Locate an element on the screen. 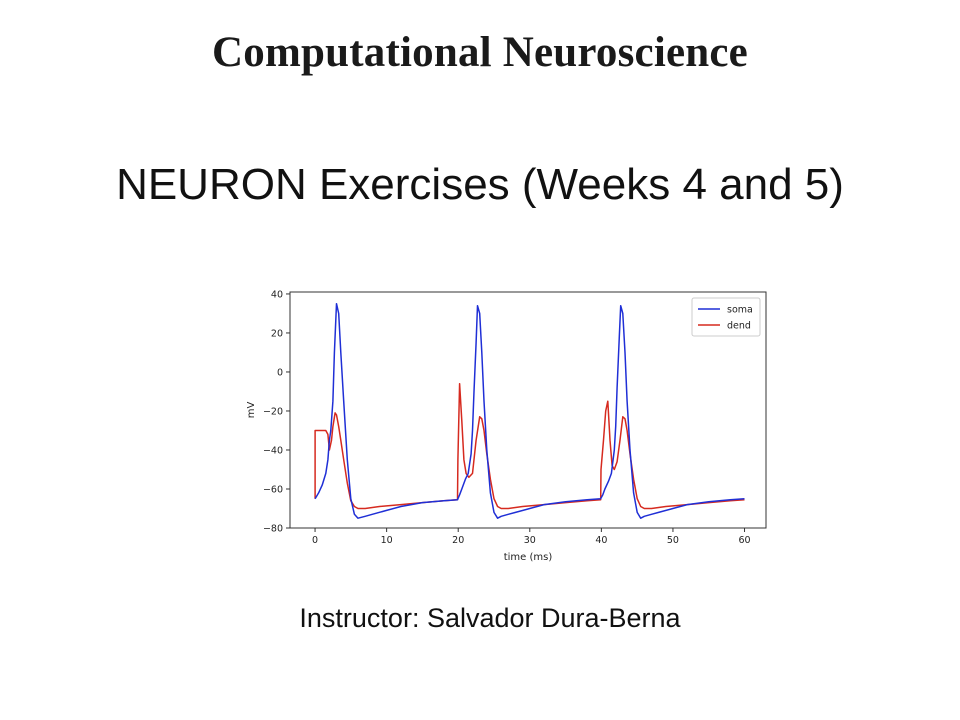  y-tick-label: 40 is located at coordinates (277, 294).